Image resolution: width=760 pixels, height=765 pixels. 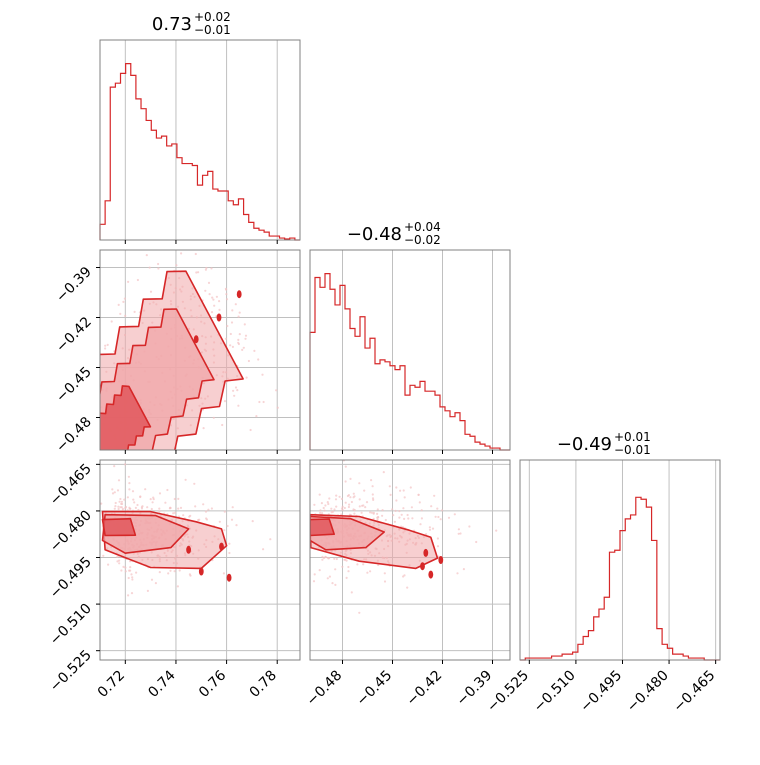 I want to click on title-value: −0.48, so click(x=374, y=234).